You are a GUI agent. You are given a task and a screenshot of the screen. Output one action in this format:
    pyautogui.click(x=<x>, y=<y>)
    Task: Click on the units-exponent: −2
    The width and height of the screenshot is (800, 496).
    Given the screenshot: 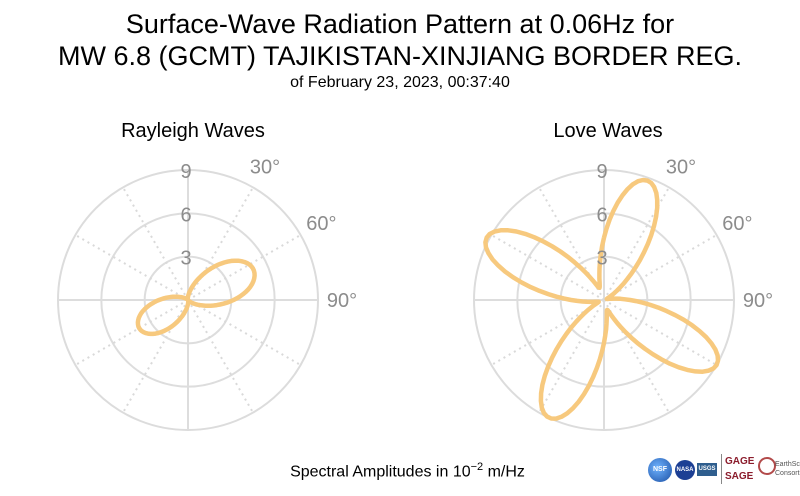 What is the action you would take?
    pyautogui.click(x=477, y=467)
    